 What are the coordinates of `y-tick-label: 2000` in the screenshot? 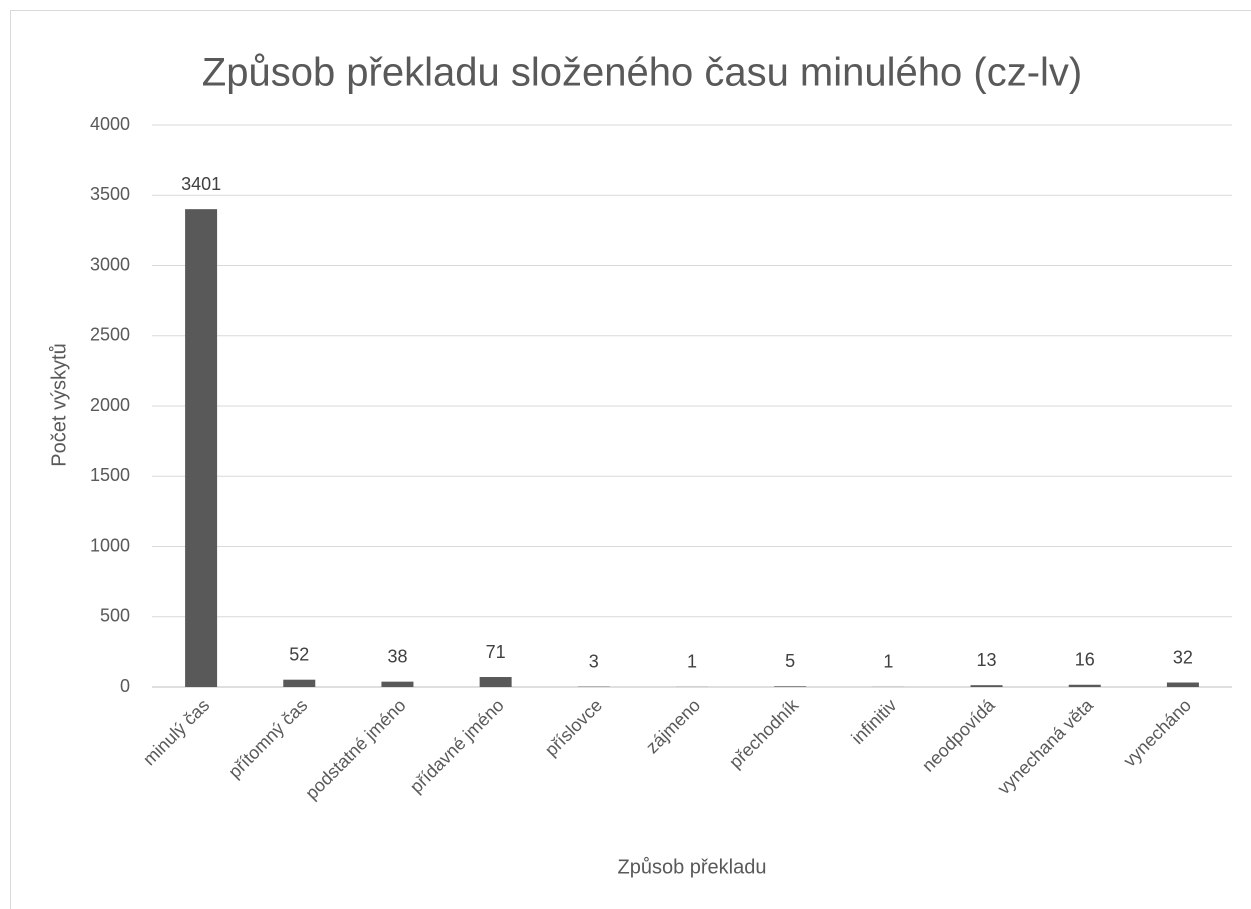 It's located at (110, 405).